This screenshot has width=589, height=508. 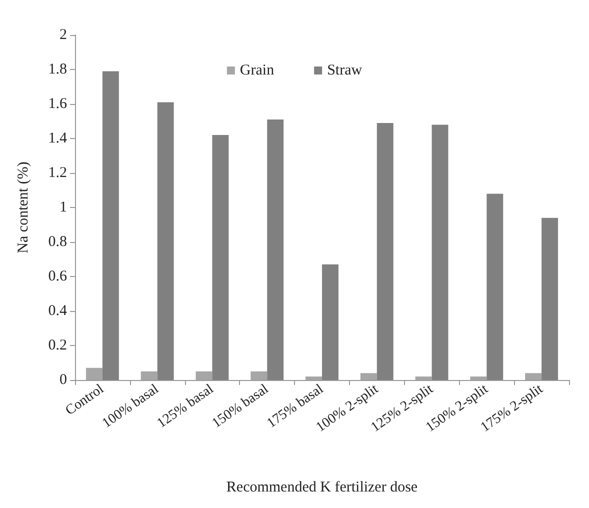 What do you see at coordinates (344, 70) in the screenshot?
I see `legend-label: Straw` at bounding box center [344, 70].